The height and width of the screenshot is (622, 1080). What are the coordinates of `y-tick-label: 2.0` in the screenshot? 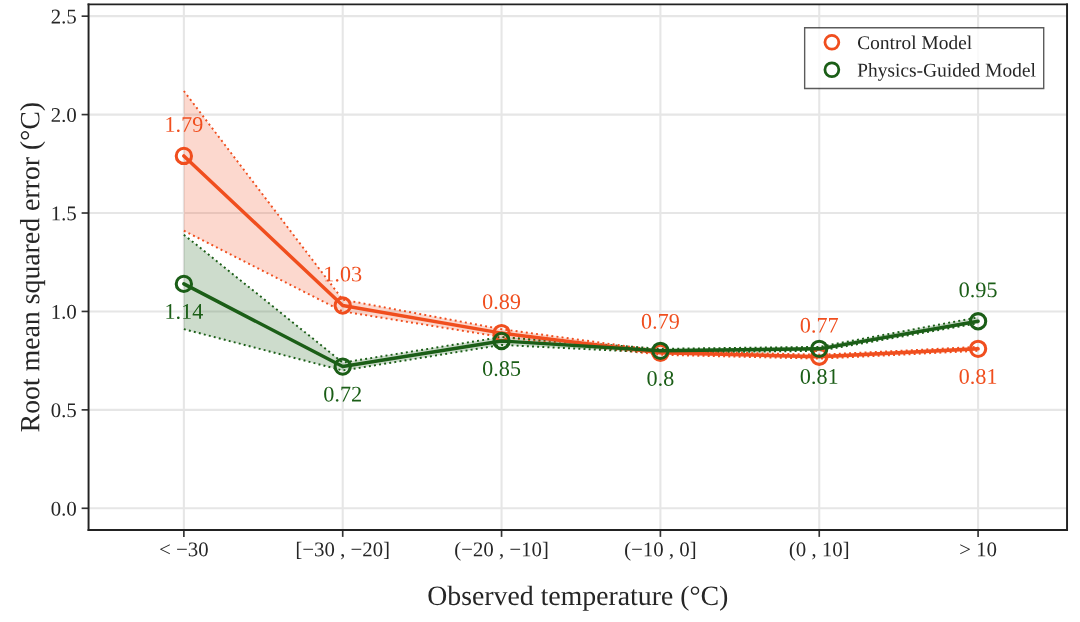 It's located at (63, 115).